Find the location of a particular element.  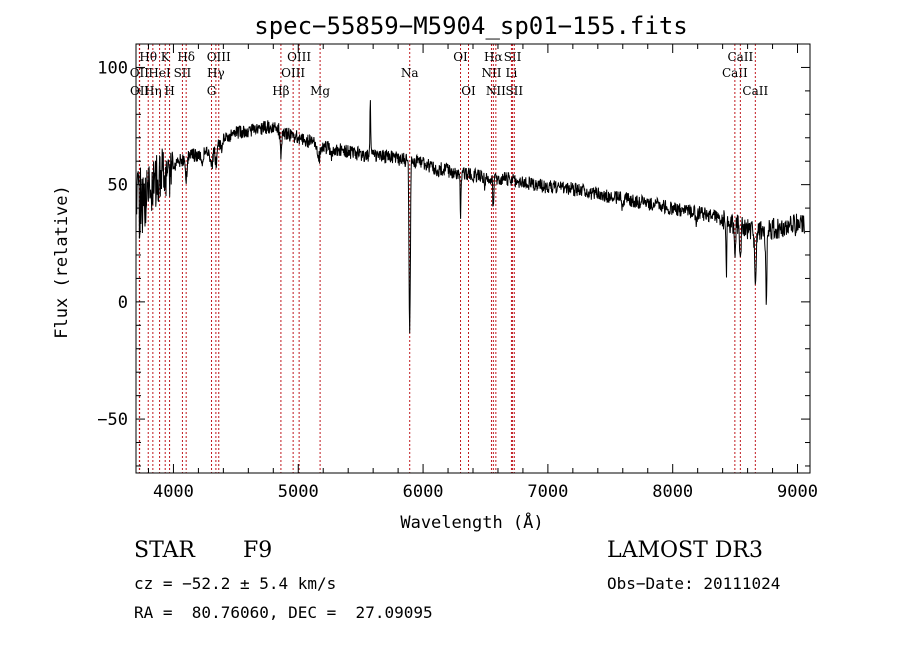

x-tick-label: 4000 is located at coordinates (173, 492).